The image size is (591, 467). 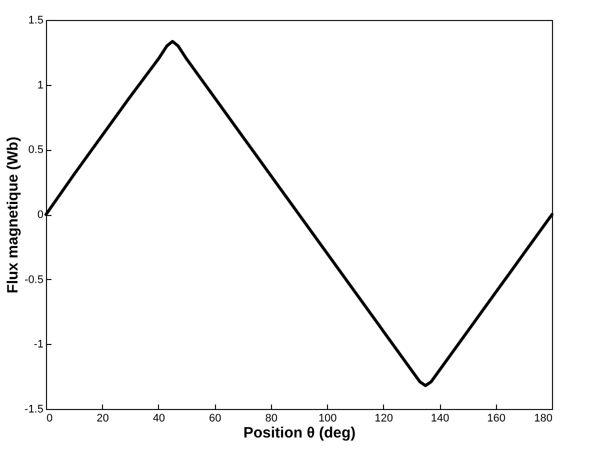 I want to click on y-tick-label: -1.5, so click(x=34, y=410).